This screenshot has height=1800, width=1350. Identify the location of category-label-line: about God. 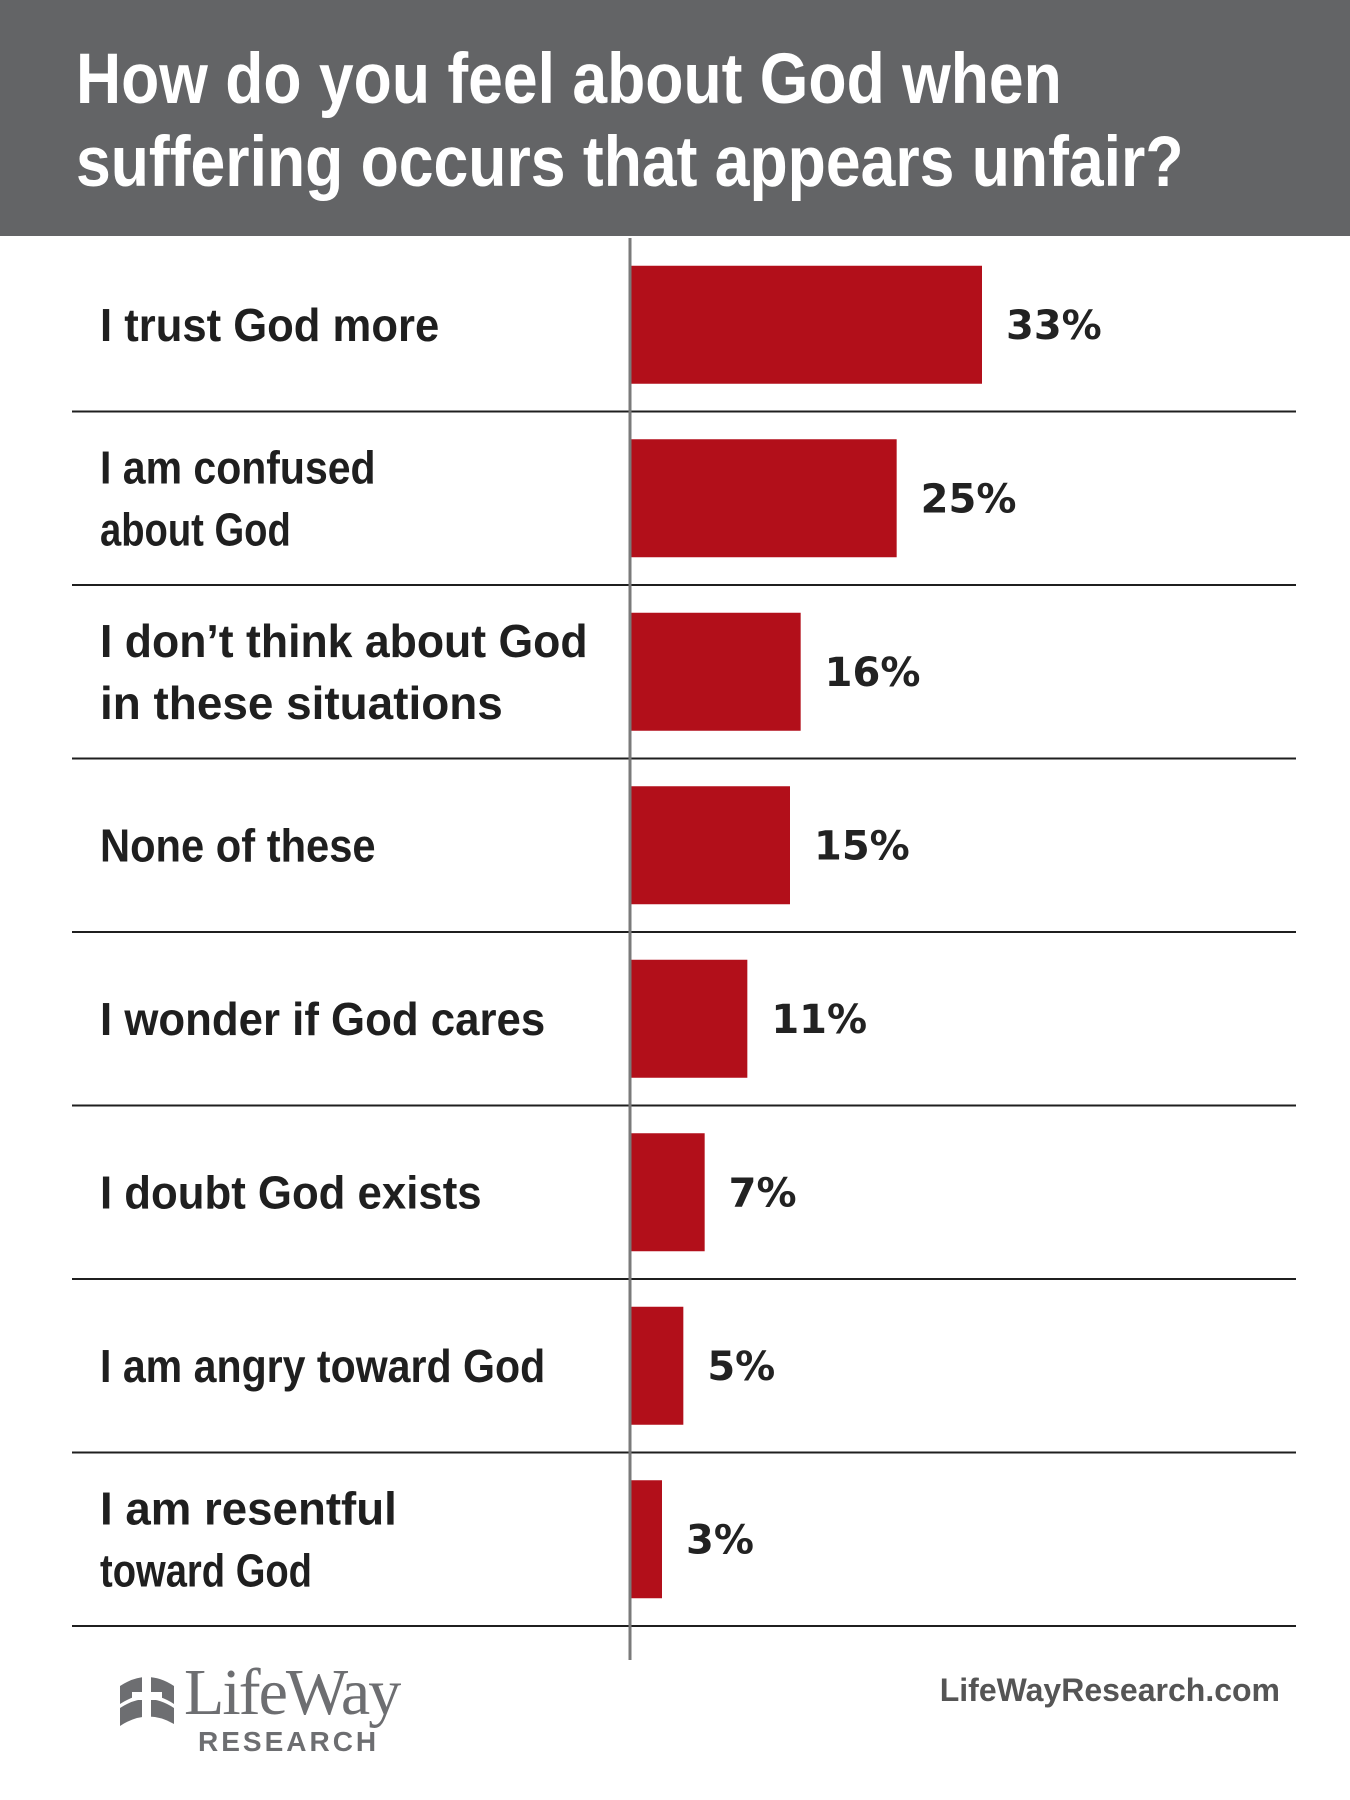
(195, 529).